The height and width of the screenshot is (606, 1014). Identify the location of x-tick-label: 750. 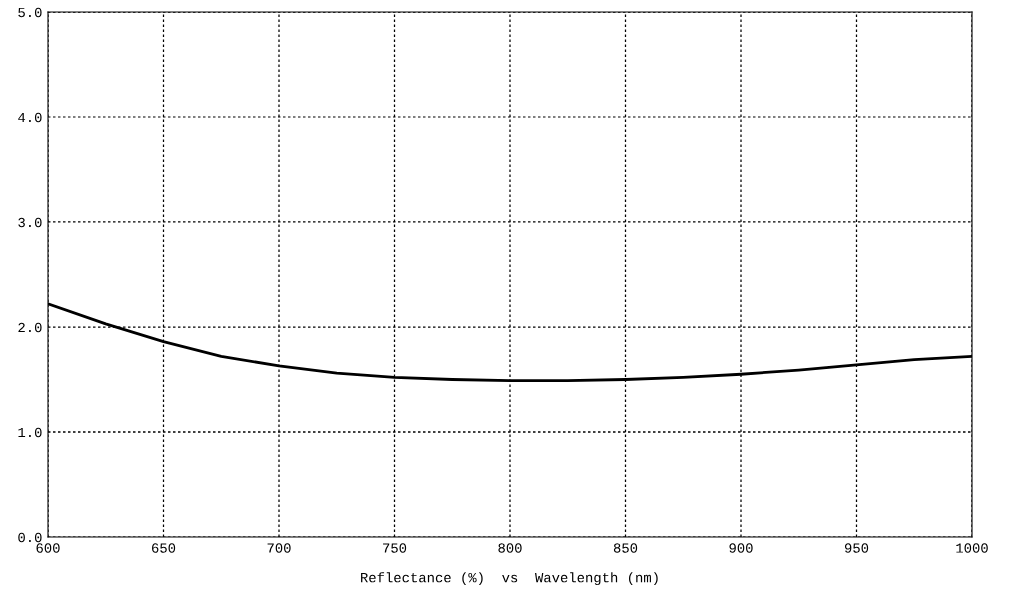
(395, 548).